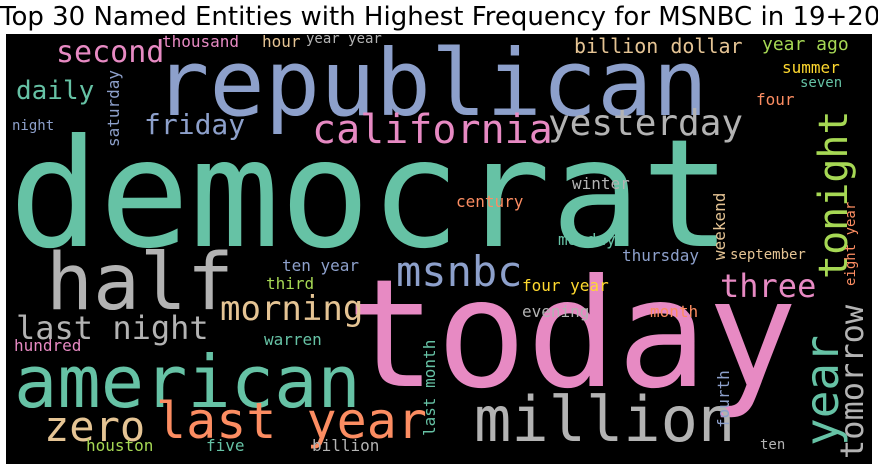  I want to click on word-million: million, so click(605, 419).